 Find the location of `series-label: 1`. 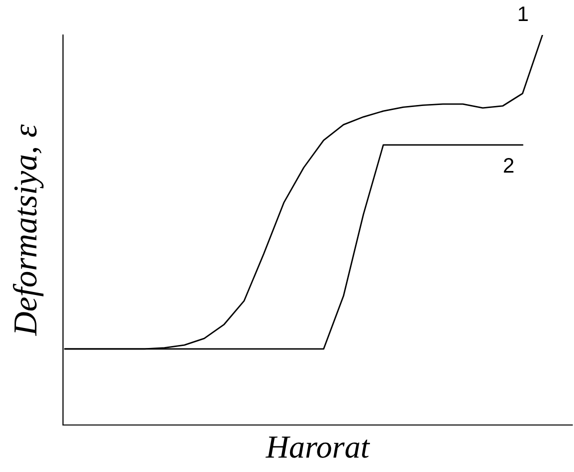

series-label: 1 is located at coordinates (523, 13).